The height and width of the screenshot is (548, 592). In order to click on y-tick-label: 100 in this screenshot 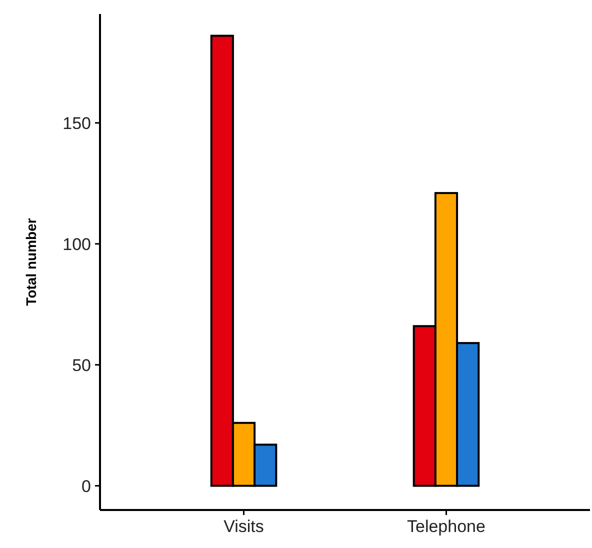, I will do `click(76, 244)`.